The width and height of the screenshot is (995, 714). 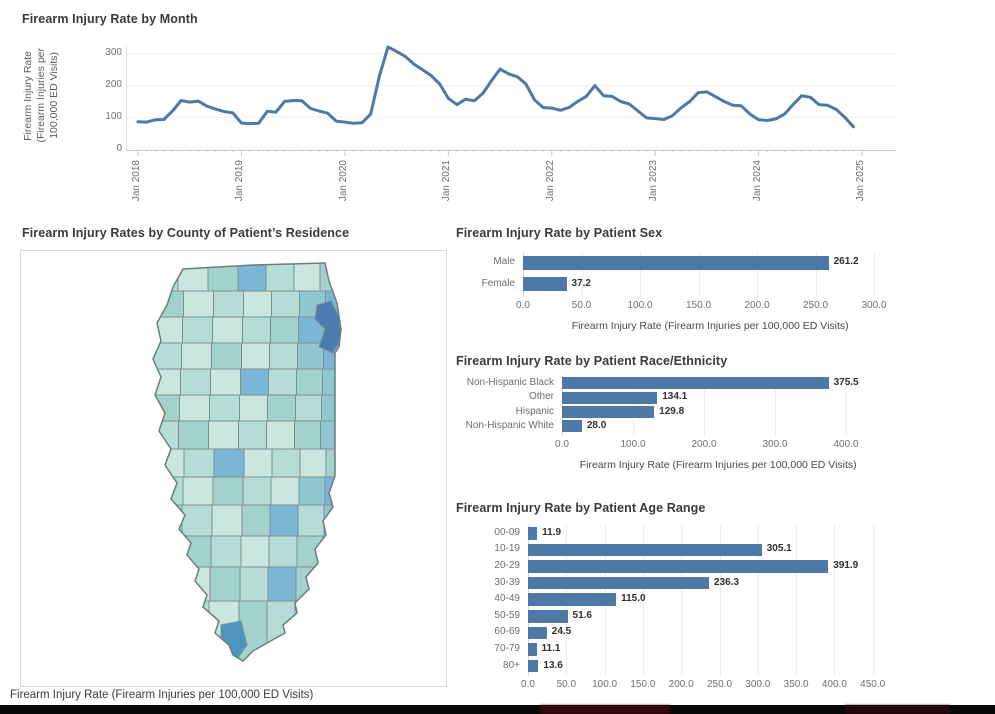 I want to click on county-area-darkest-northeast, so click(x=327, y=327).